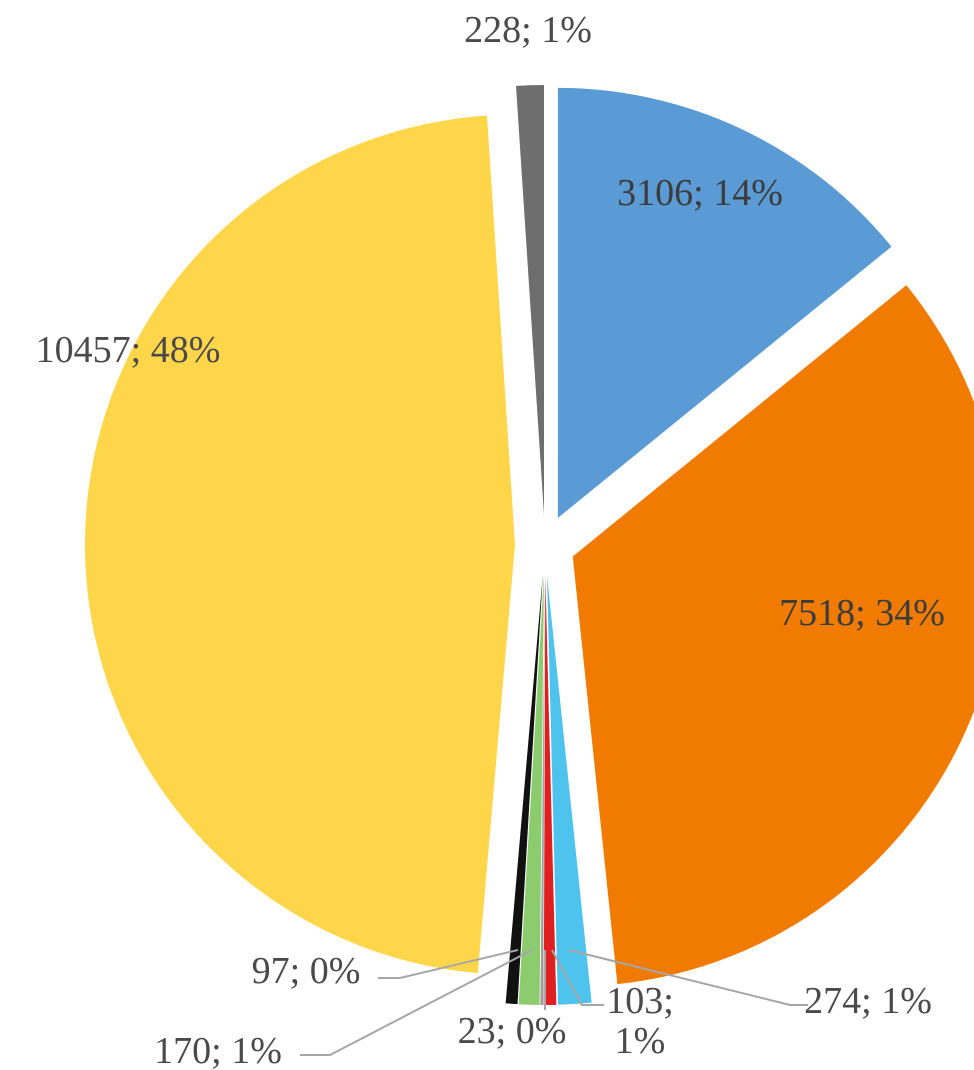 Image resolution: width=974 pixels, height=1070 pixels. I want to click on data-label: 23; 0%, so click(512, 1031).